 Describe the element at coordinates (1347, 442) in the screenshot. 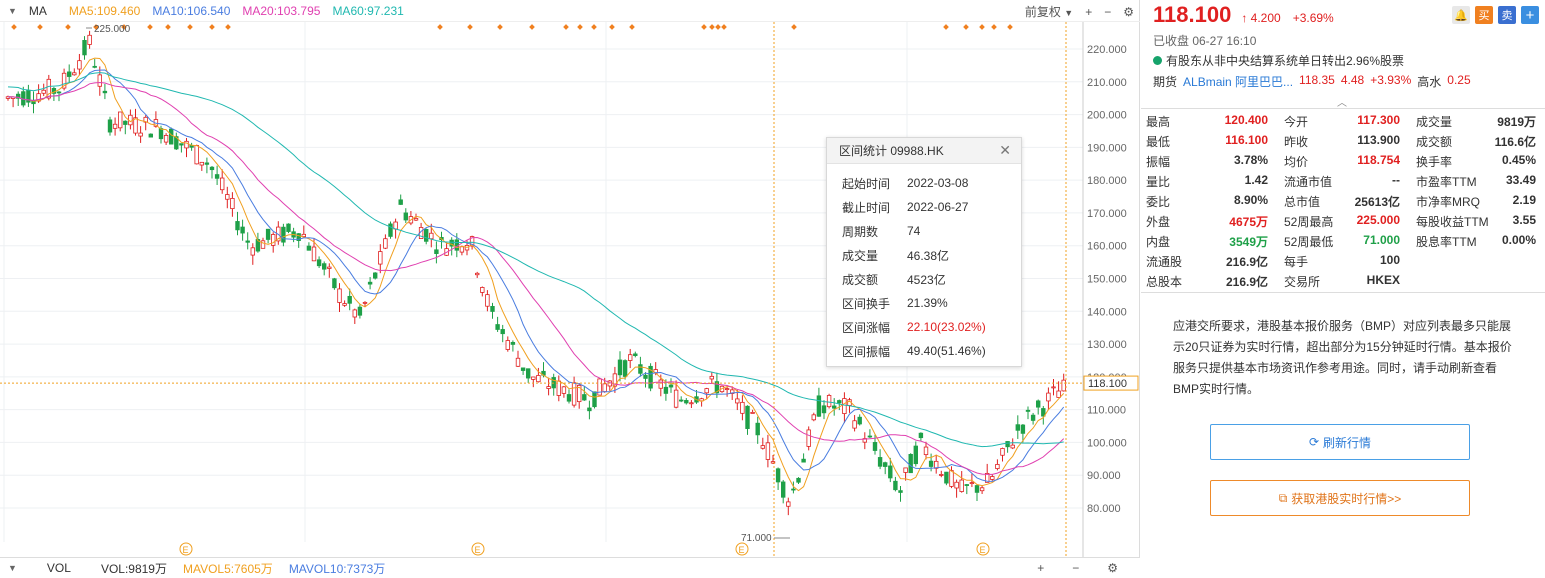

I see `refresh-label: 刷新行情` at that location.